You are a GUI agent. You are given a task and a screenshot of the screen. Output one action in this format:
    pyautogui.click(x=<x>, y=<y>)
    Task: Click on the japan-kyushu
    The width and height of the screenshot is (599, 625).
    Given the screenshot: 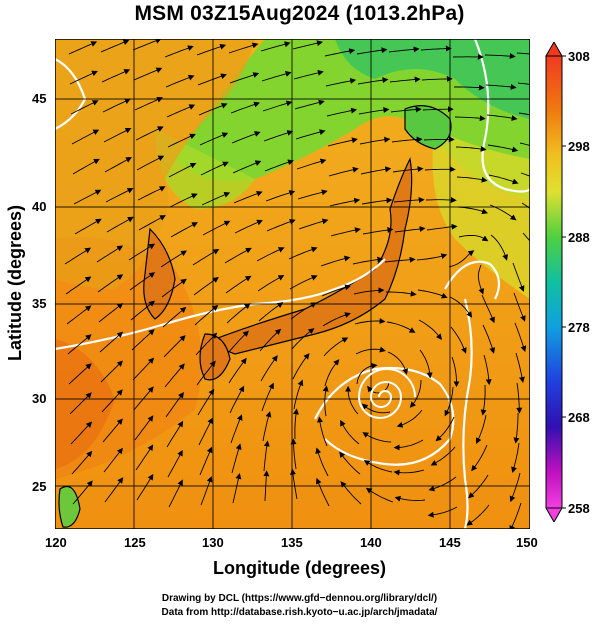 What is the action you would take?
    pyautogui.click(x=215, y=357)
    